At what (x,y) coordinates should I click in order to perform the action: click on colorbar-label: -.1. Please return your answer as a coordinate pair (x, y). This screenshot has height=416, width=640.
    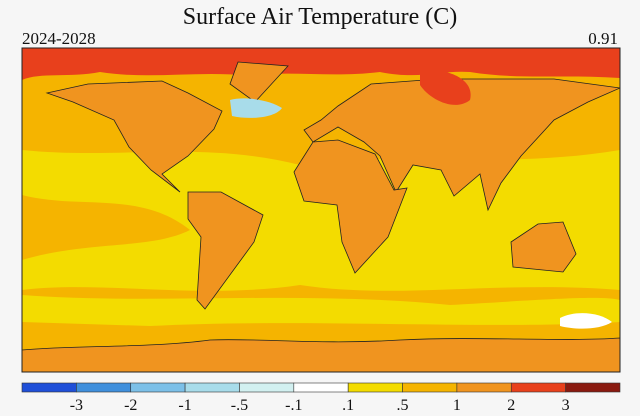
    Looking at the image, I should click on (293, 405).